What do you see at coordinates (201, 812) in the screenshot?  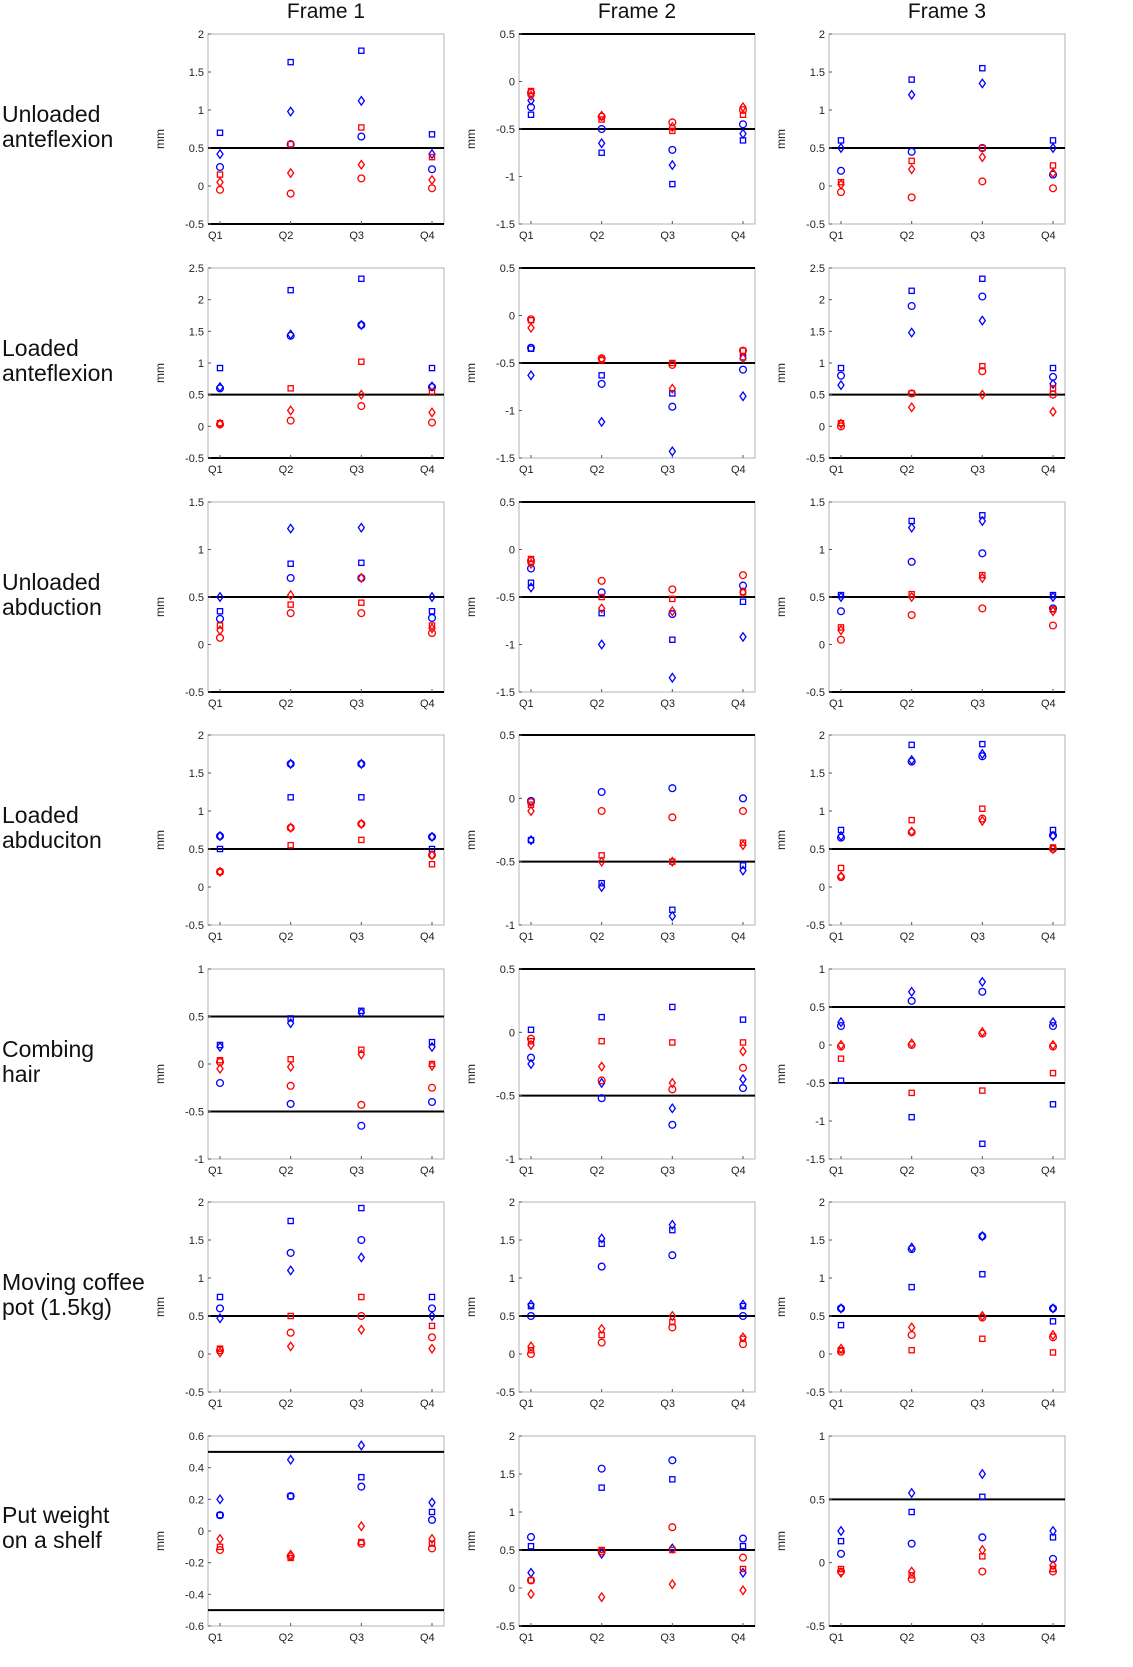 I see `y-tick-label: 1` at bounding box center [201, 812].